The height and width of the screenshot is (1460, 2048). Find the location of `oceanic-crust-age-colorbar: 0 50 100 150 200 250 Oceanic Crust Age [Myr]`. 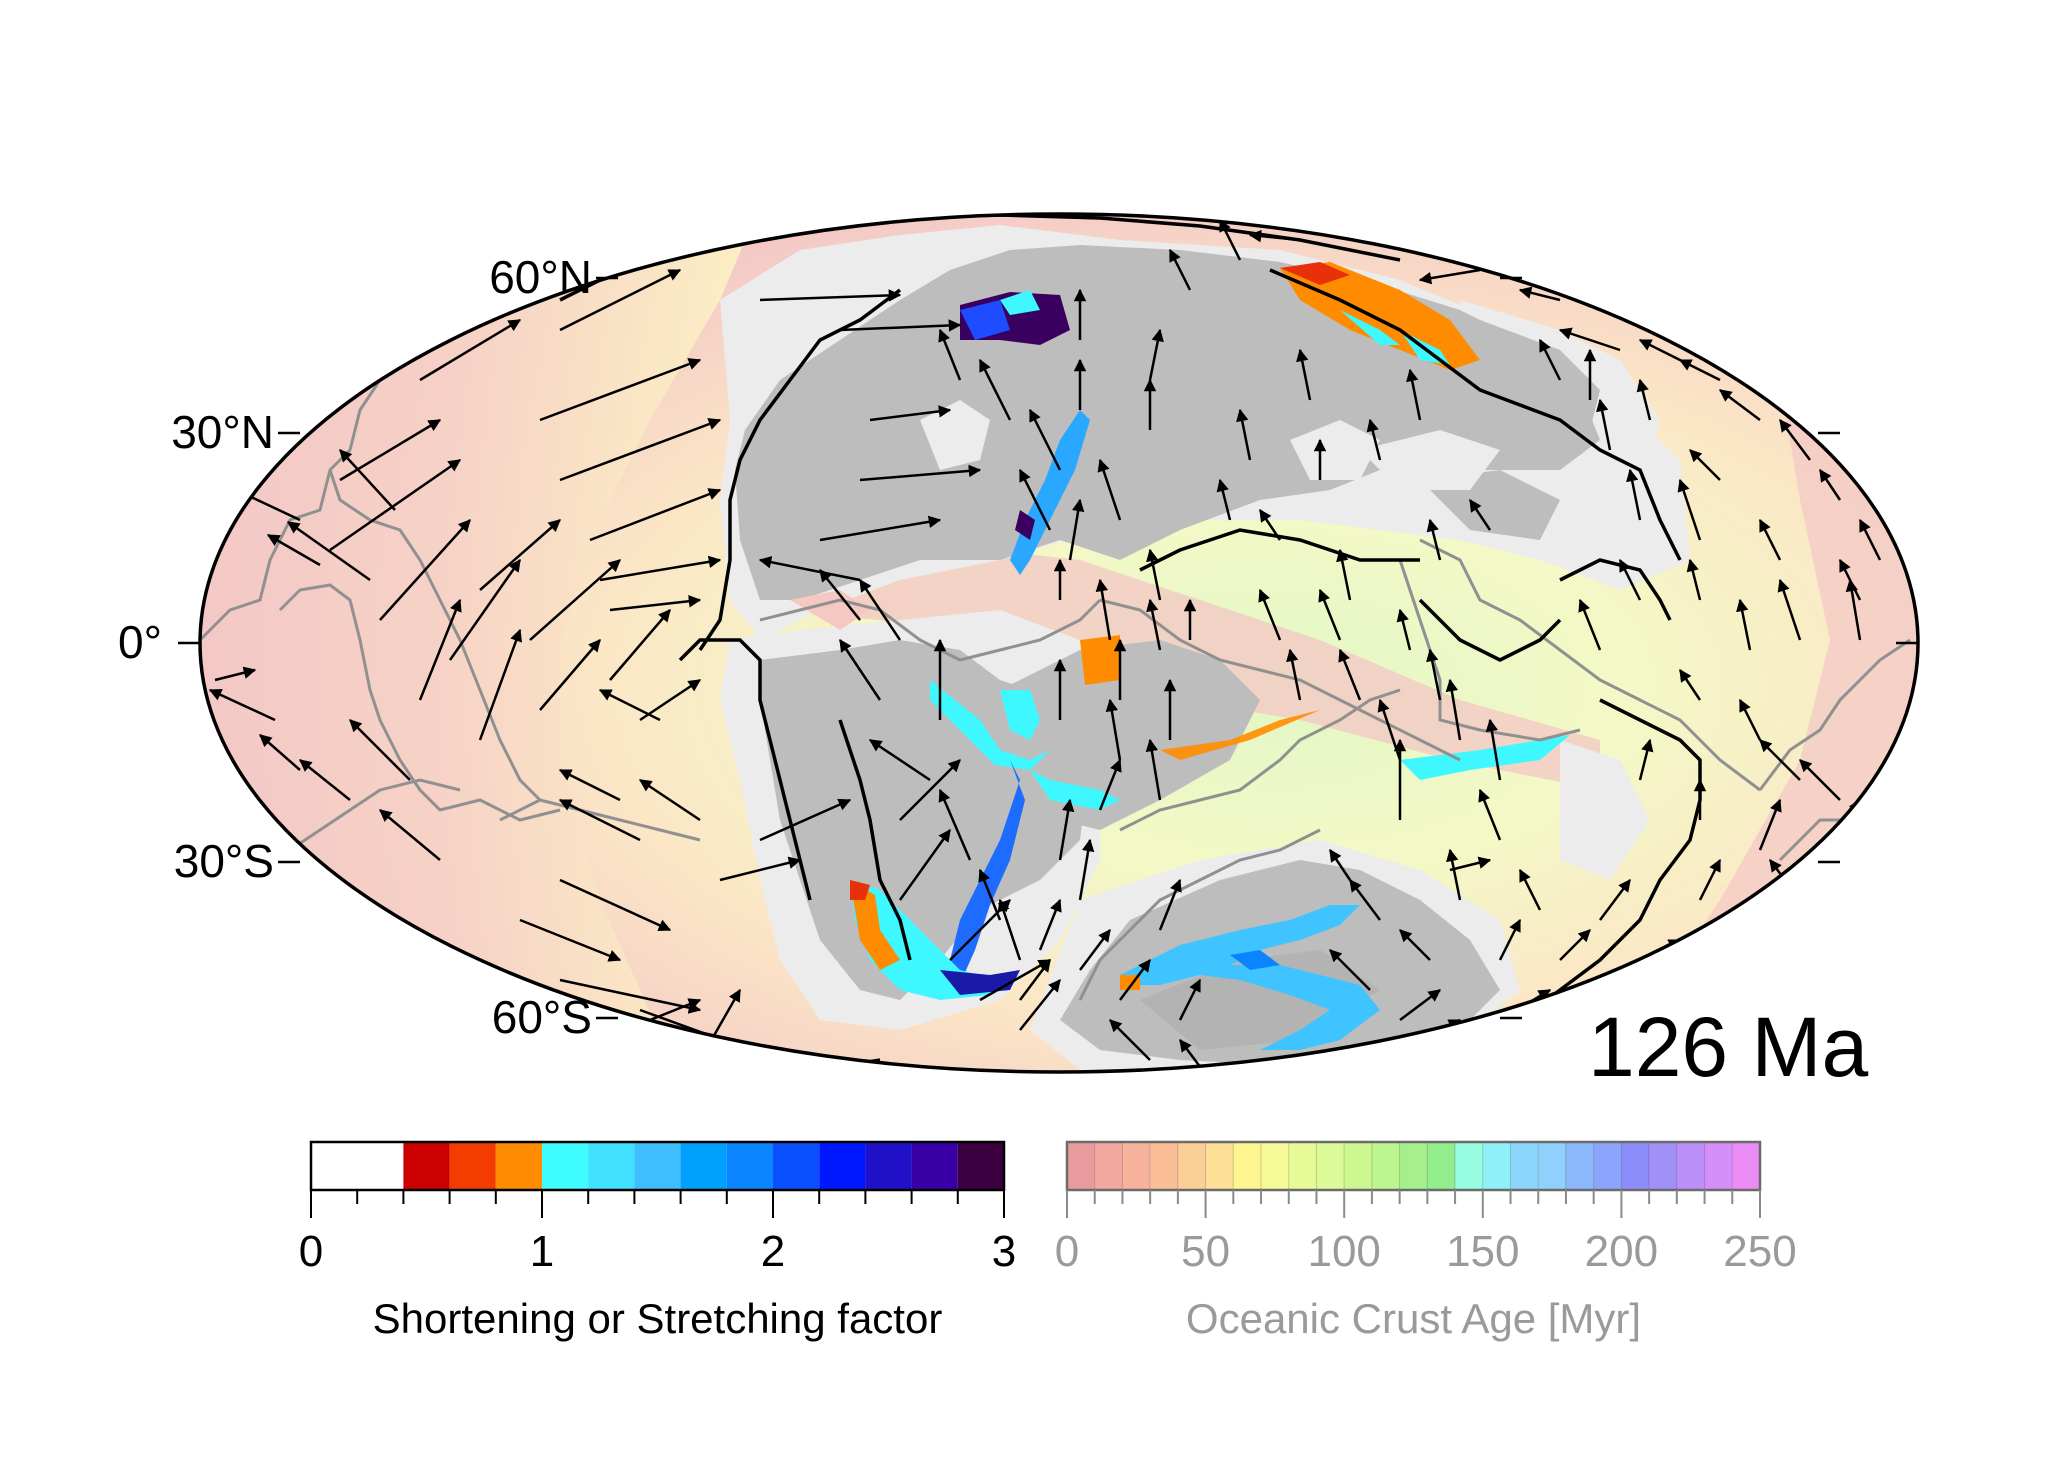

oceanic-crust-age-colorbar: 0 50 100 150 200 250 Oceanic Crust Age [Myr] is located at coordinates (1426, 1250).